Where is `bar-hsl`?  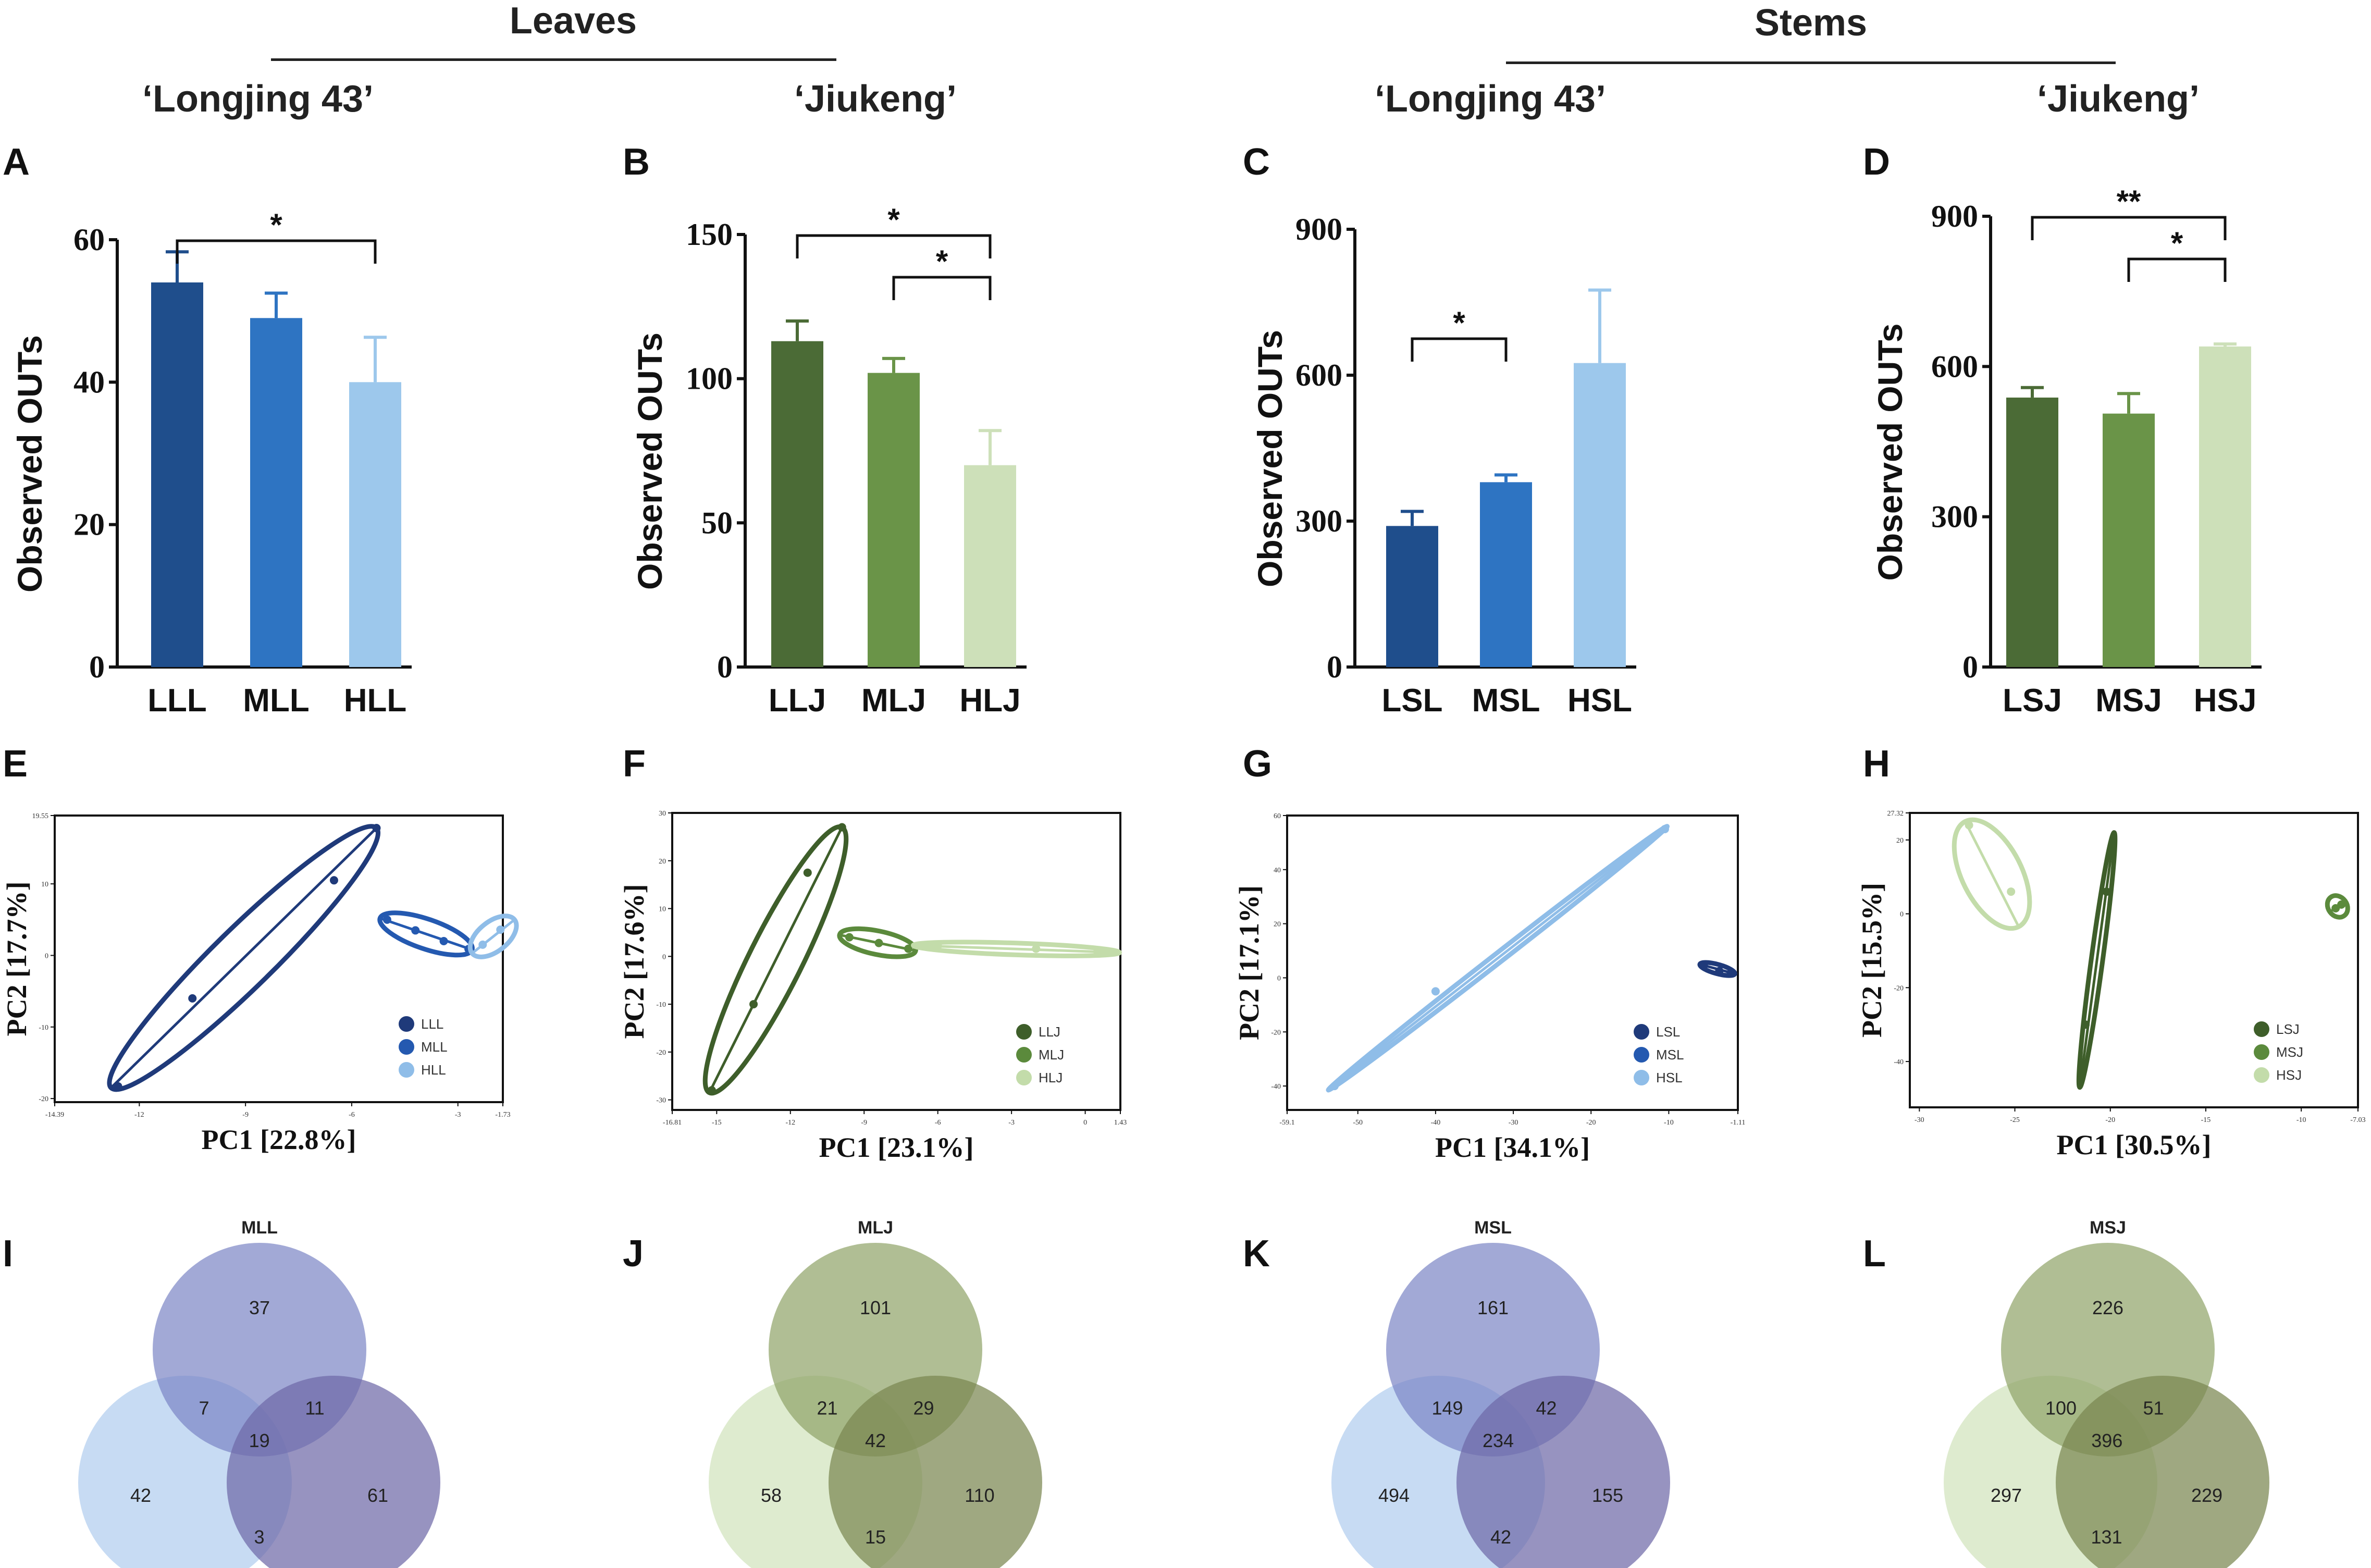 bar-hsl is located at coordinates (1600, 515).